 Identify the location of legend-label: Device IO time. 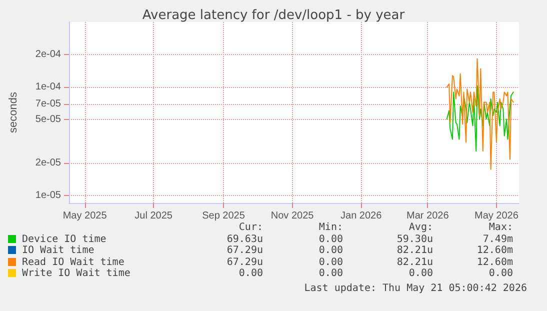
(64, 239).